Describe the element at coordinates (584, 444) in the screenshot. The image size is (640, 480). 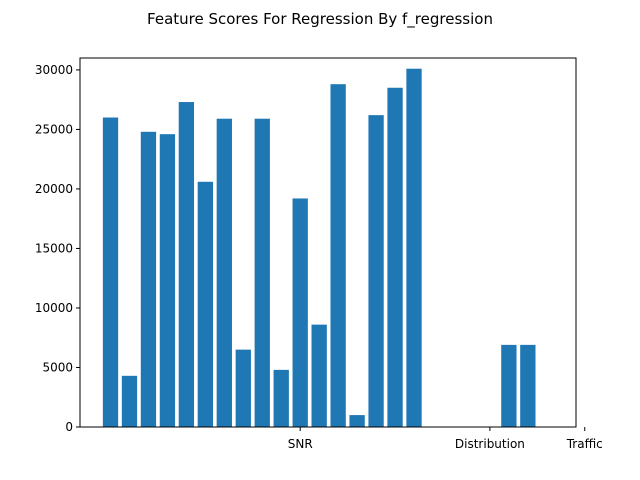
I see `x-tick-label: Traffic` at that location.